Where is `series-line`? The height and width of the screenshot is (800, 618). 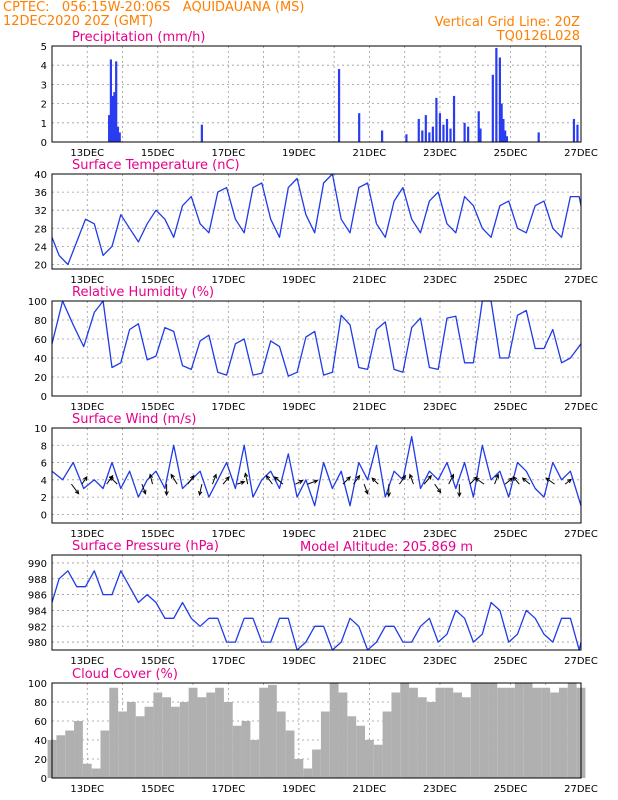 series-line is located at coordinates (316, 338).